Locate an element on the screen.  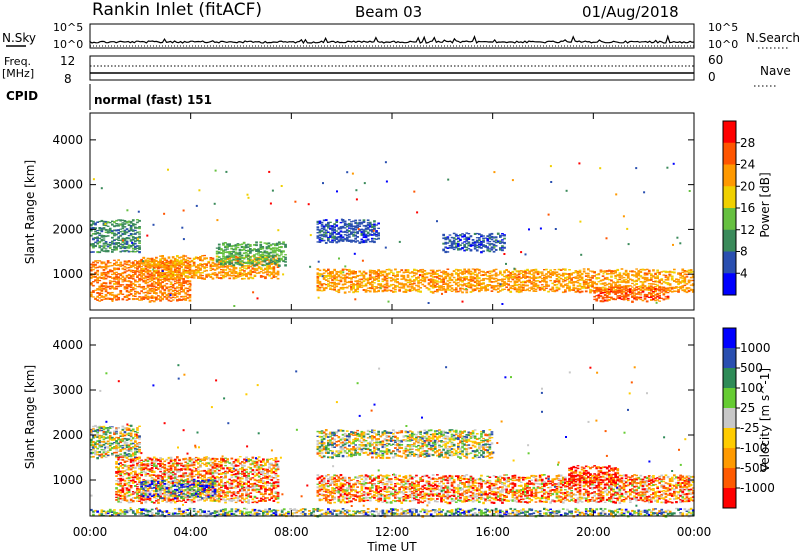
cpid-value: normal (fast) 151 is located at coordinates (153, 100).